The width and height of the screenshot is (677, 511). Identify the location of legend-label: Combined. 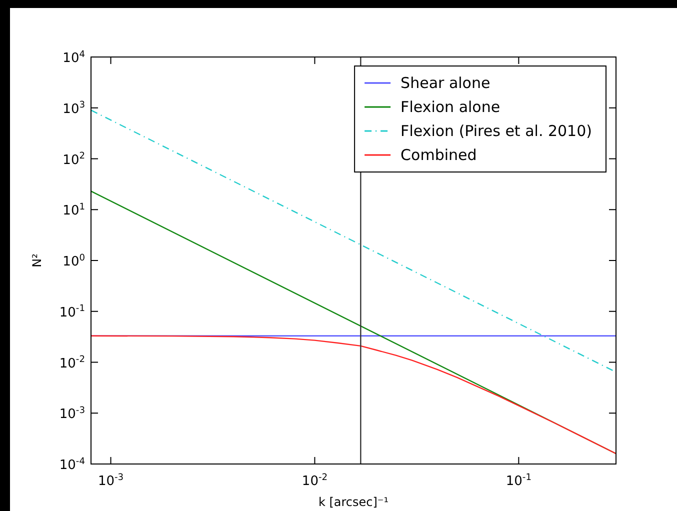
(438, 155).